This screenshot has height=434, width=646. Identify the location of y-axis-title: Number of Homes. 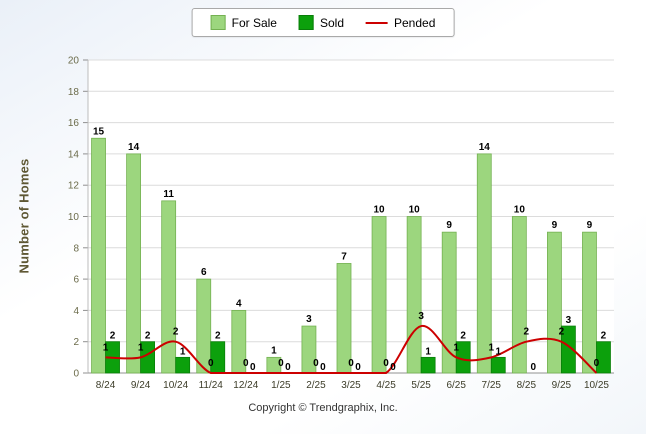
(24, 216).